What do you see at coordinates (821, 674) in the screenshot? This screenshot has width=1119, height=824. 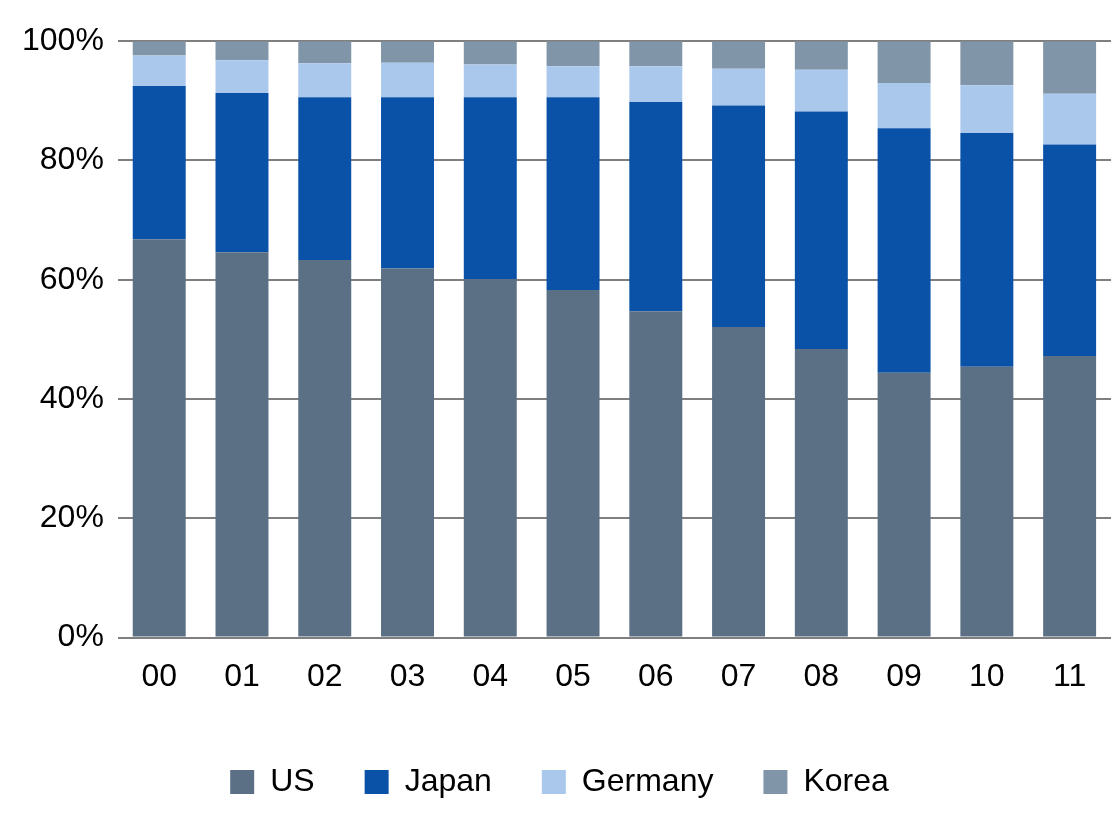 I see `x-tick-label: 08` at bounding box center [821, 674].